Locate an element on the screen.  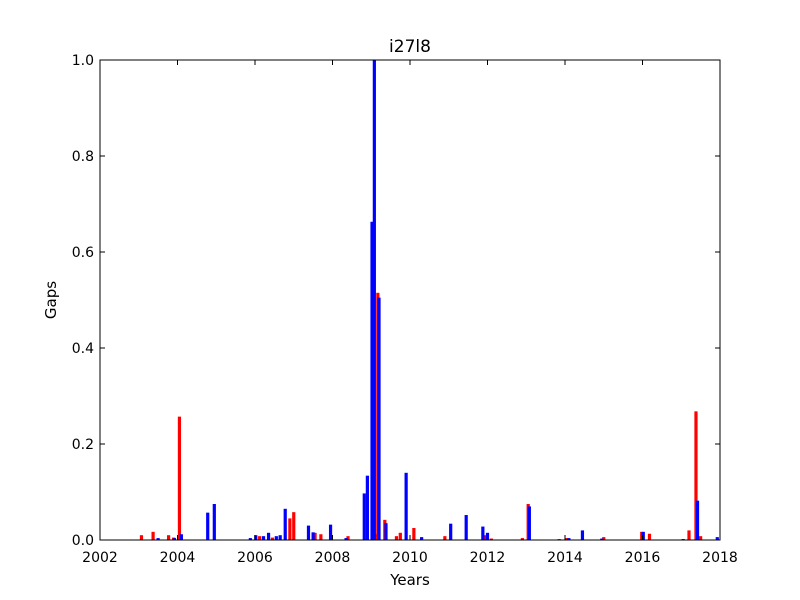
y-tick-label-2: 0.4 is located at coordinates (83, 349).